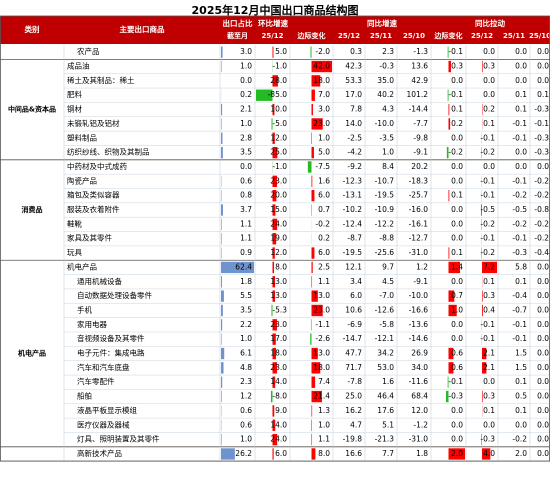 This screenshot has height=483, width=550. Describe the element at coordinates (455, 396) in the screenshot. I see `pull-change-value: -0.3` at that location.